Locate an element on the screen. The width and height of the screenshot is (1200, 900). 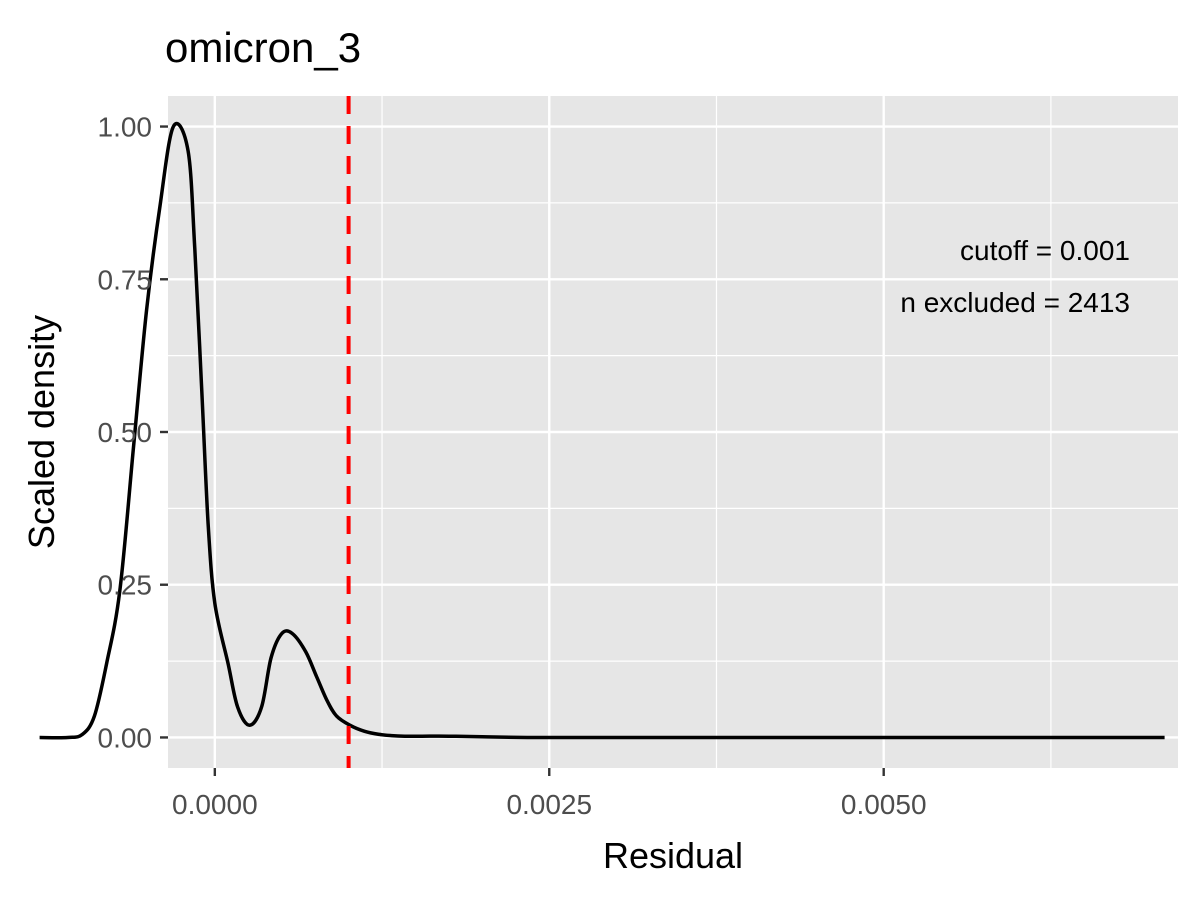
x-axis-title: Residual is located at coordinates (673, 855).